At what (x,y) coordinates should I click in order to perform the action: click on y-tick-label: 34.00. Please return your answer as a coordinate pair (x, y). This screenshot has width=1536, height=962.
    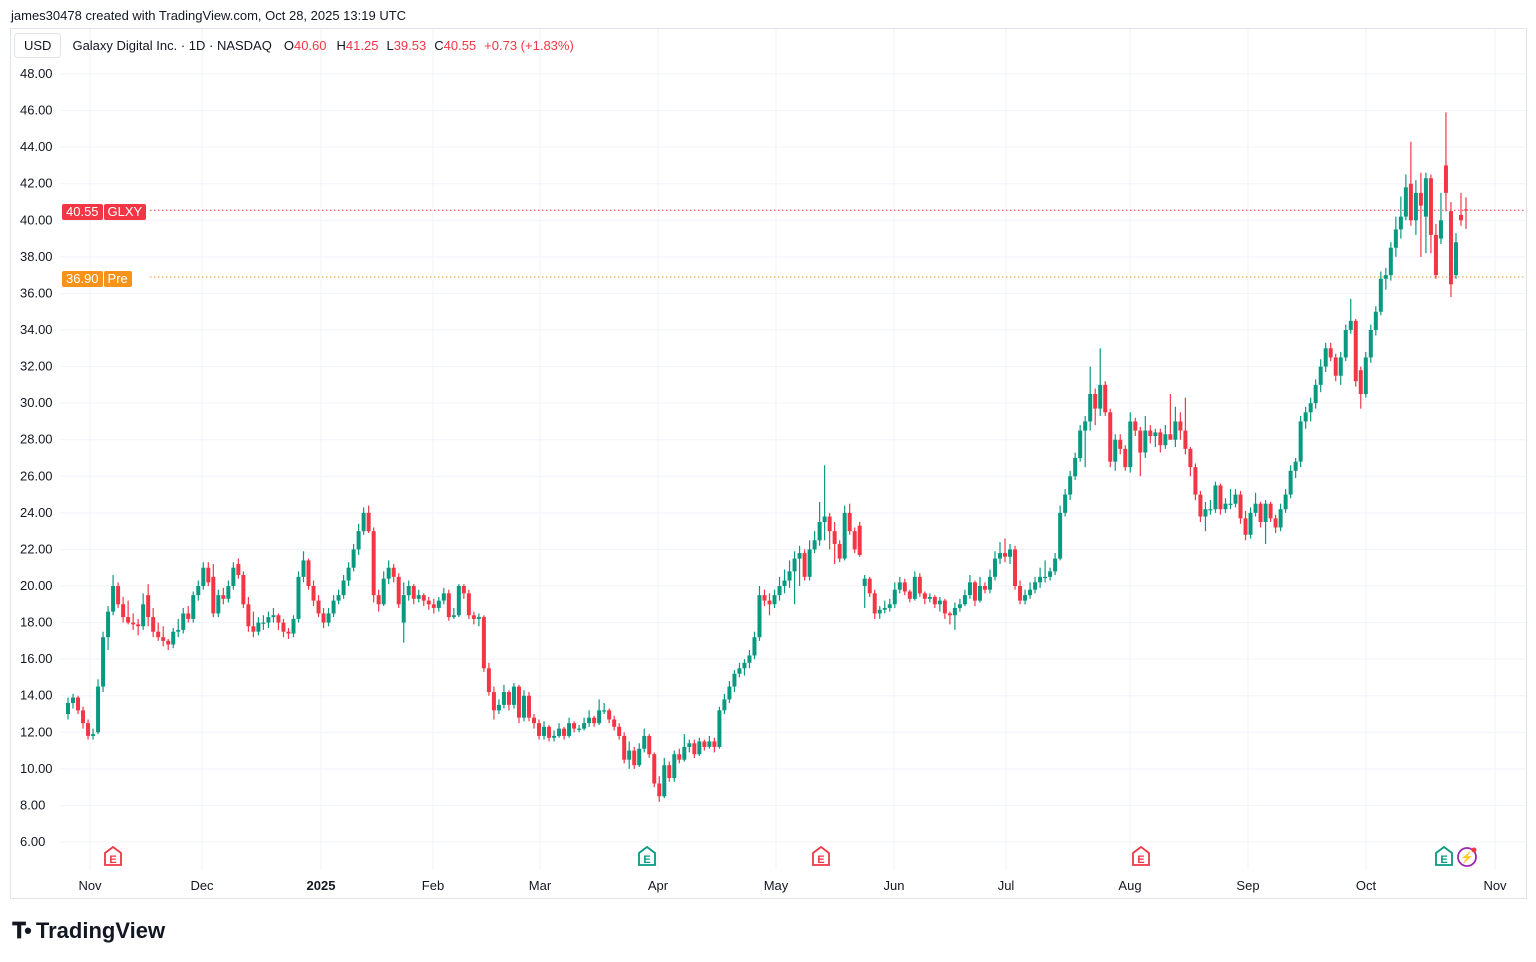
    Looking at the image, I should click on (36, 329).